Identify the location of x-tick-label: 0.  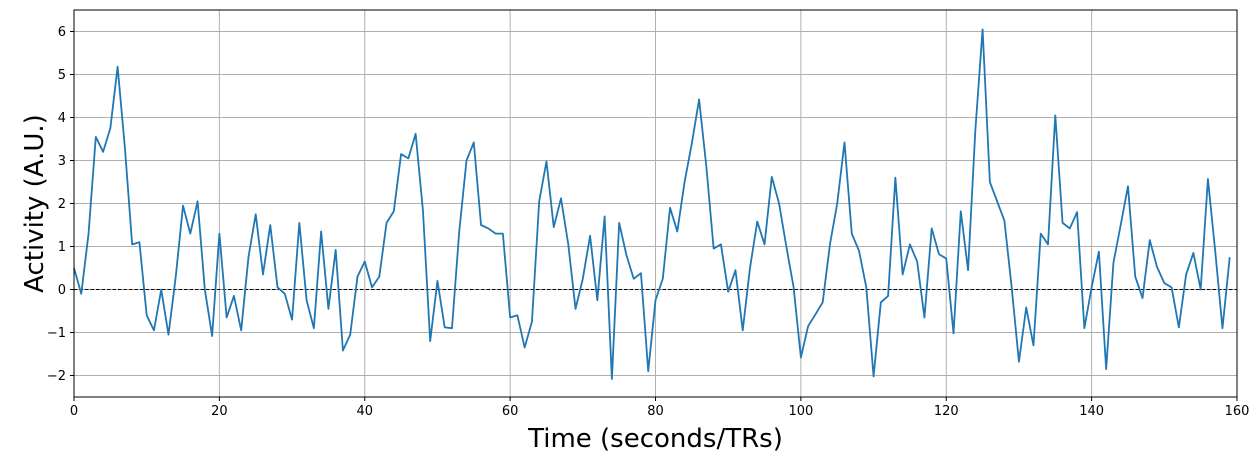
(74, 411).